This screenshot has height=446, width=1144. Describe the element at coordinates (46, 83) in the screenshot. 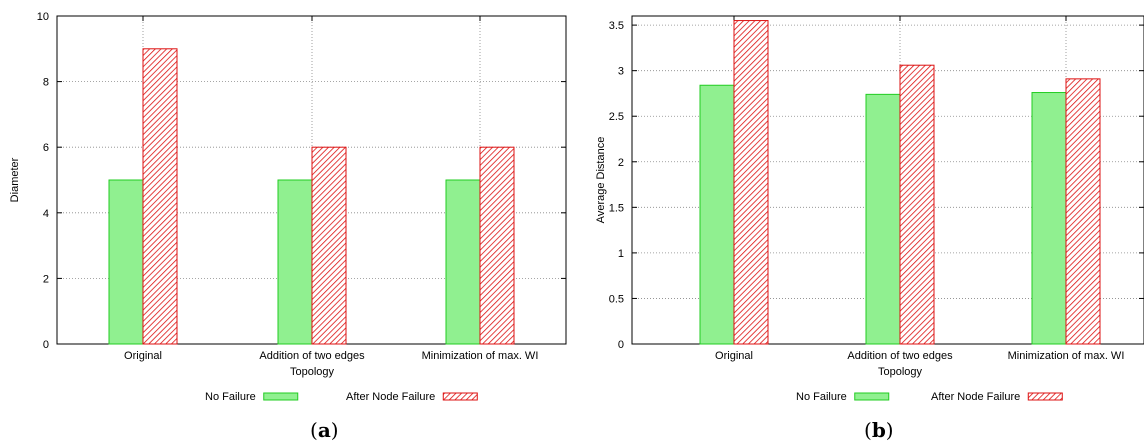

I see `y-tick-label: 8` at that location.